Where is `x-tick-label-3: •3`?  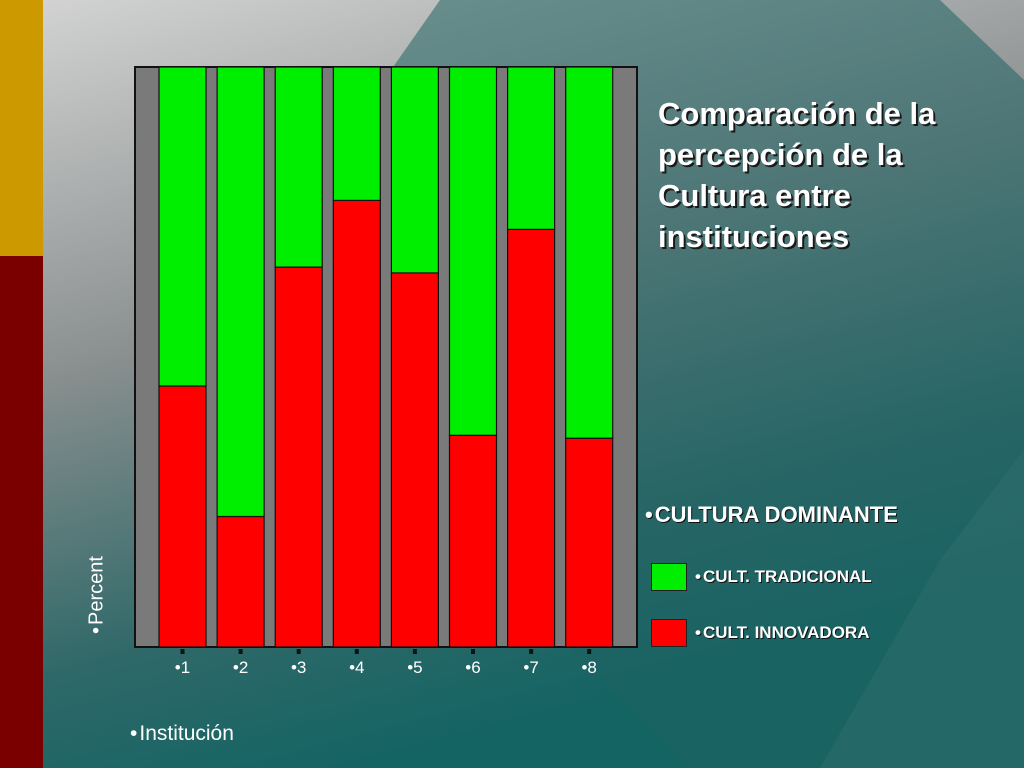 x-tick-label-3: •3 is located at coordinates (298, 667).